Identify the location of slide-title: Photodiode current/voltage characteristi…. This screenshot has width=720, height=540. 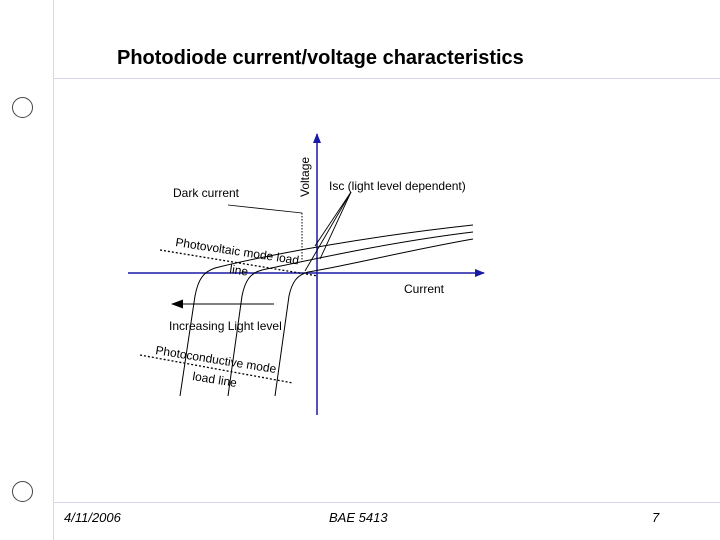
(320, 58).